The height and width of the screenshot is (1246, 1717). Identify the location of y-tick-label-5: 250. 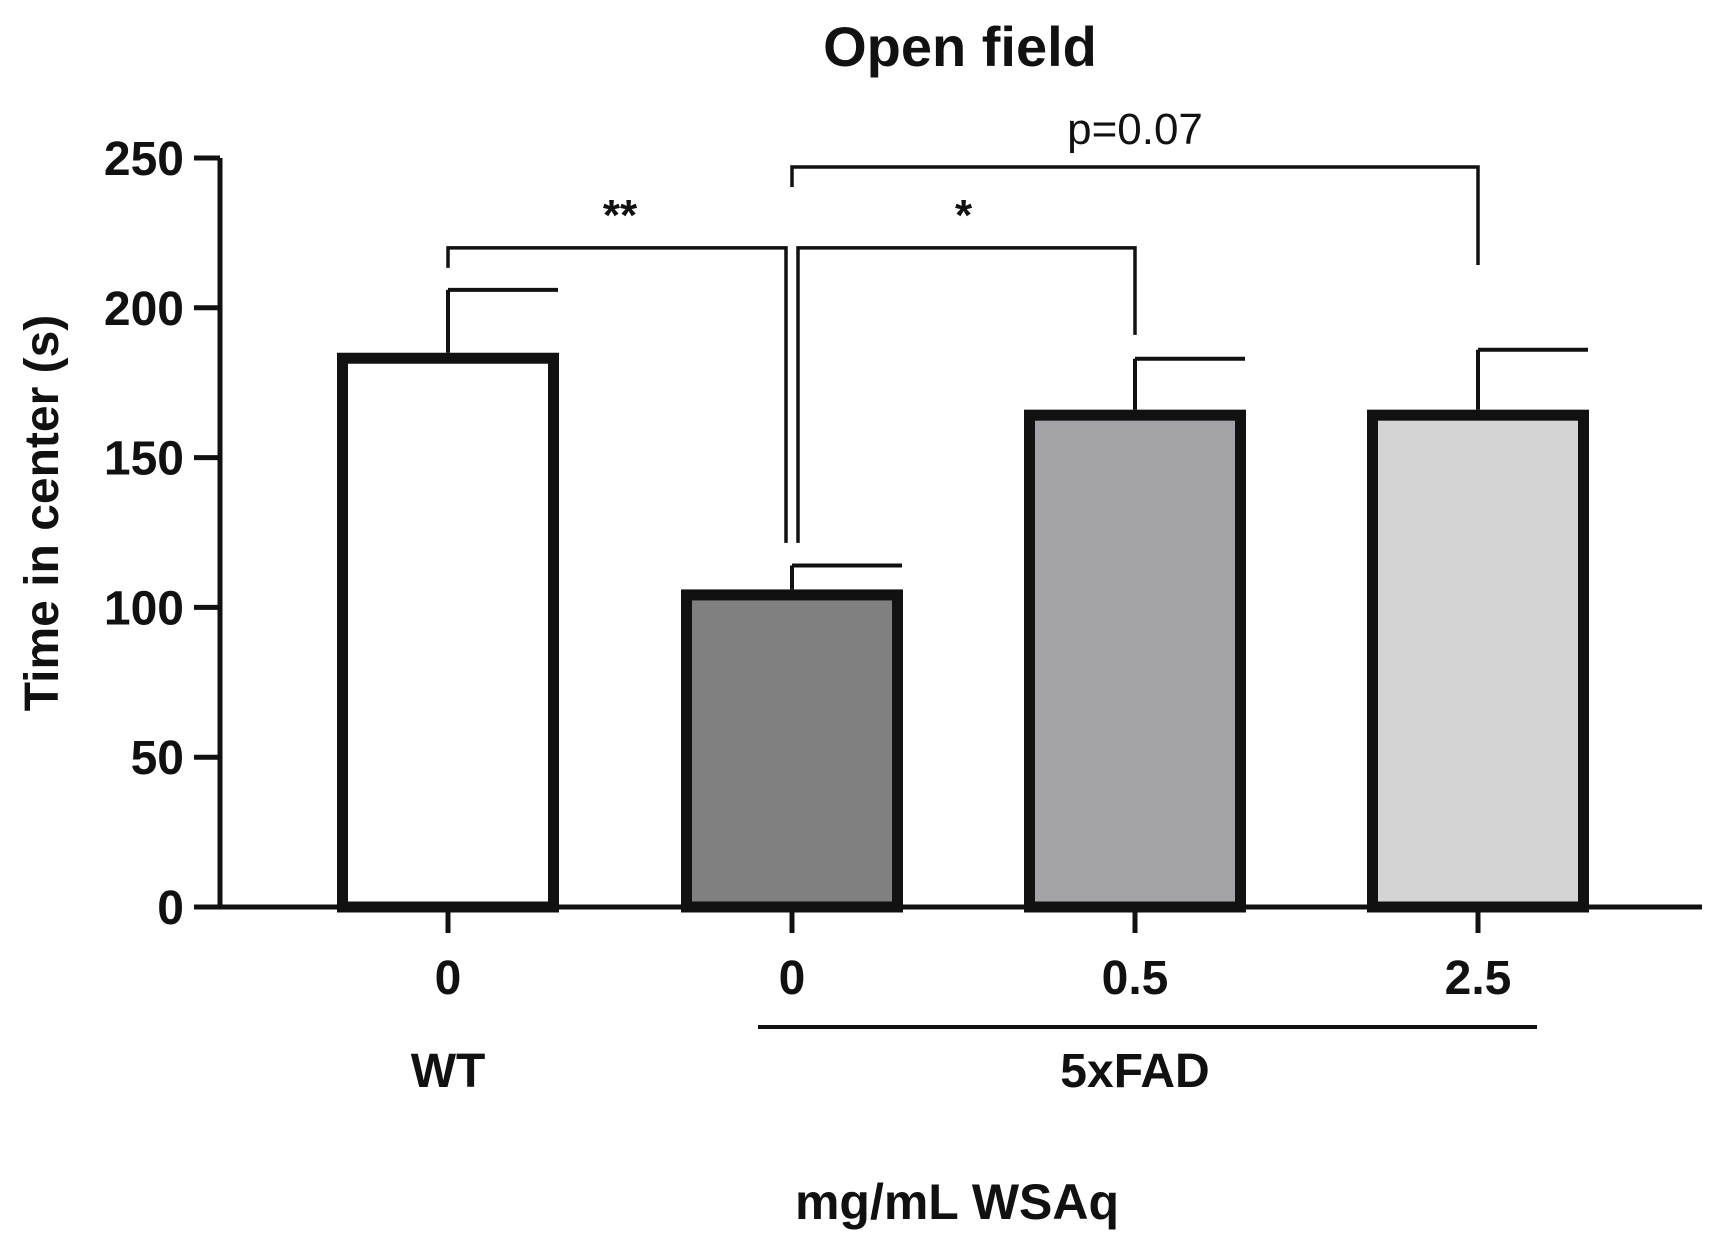
(144, 159).